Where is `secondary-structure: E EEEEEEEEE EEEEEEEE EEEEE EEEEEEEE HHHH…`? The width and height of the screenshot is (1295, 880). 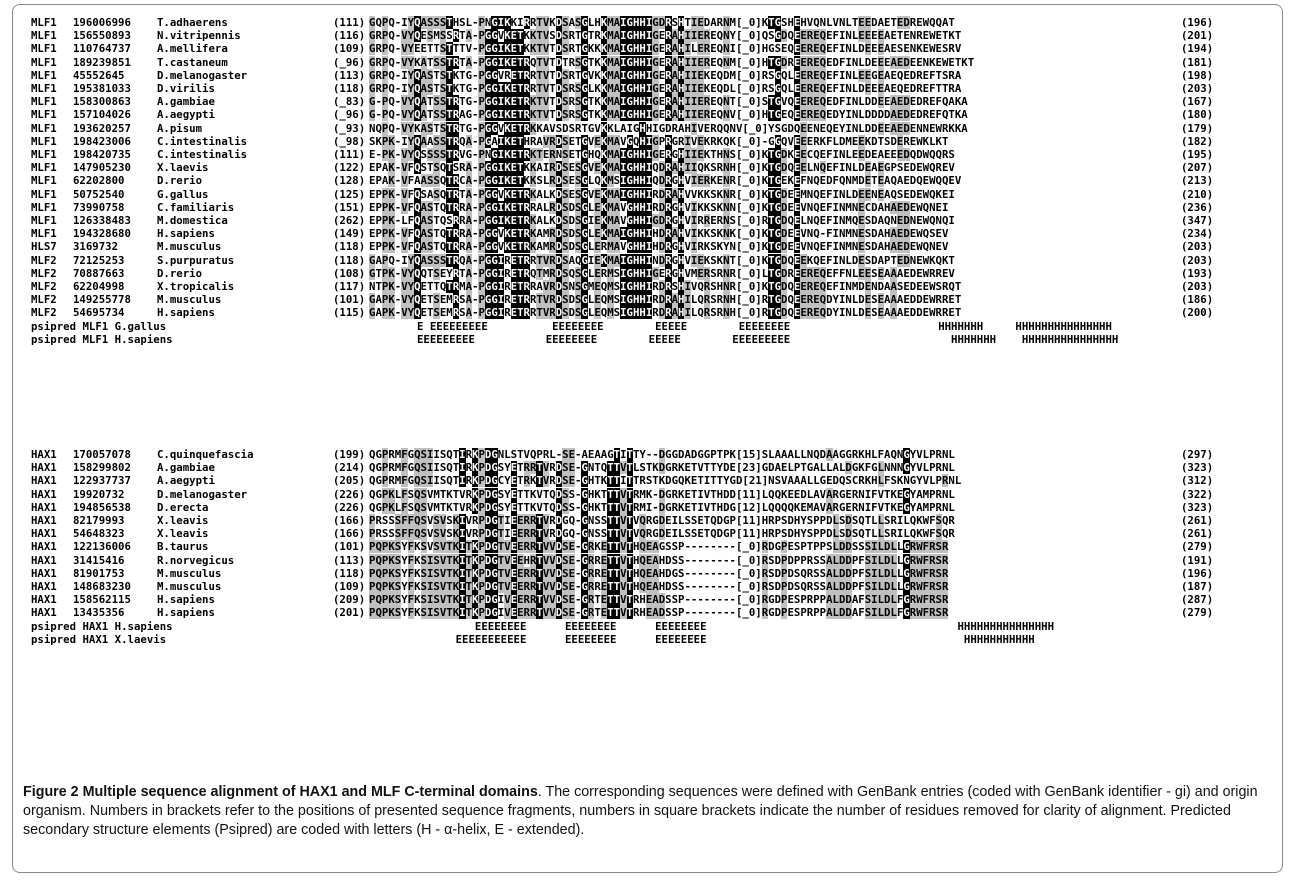
secondary-structure: E EEEEEEEEE EEEEEEEE EEEEE EEEEEEEE HHHH… is located at coordinates (764, 326).